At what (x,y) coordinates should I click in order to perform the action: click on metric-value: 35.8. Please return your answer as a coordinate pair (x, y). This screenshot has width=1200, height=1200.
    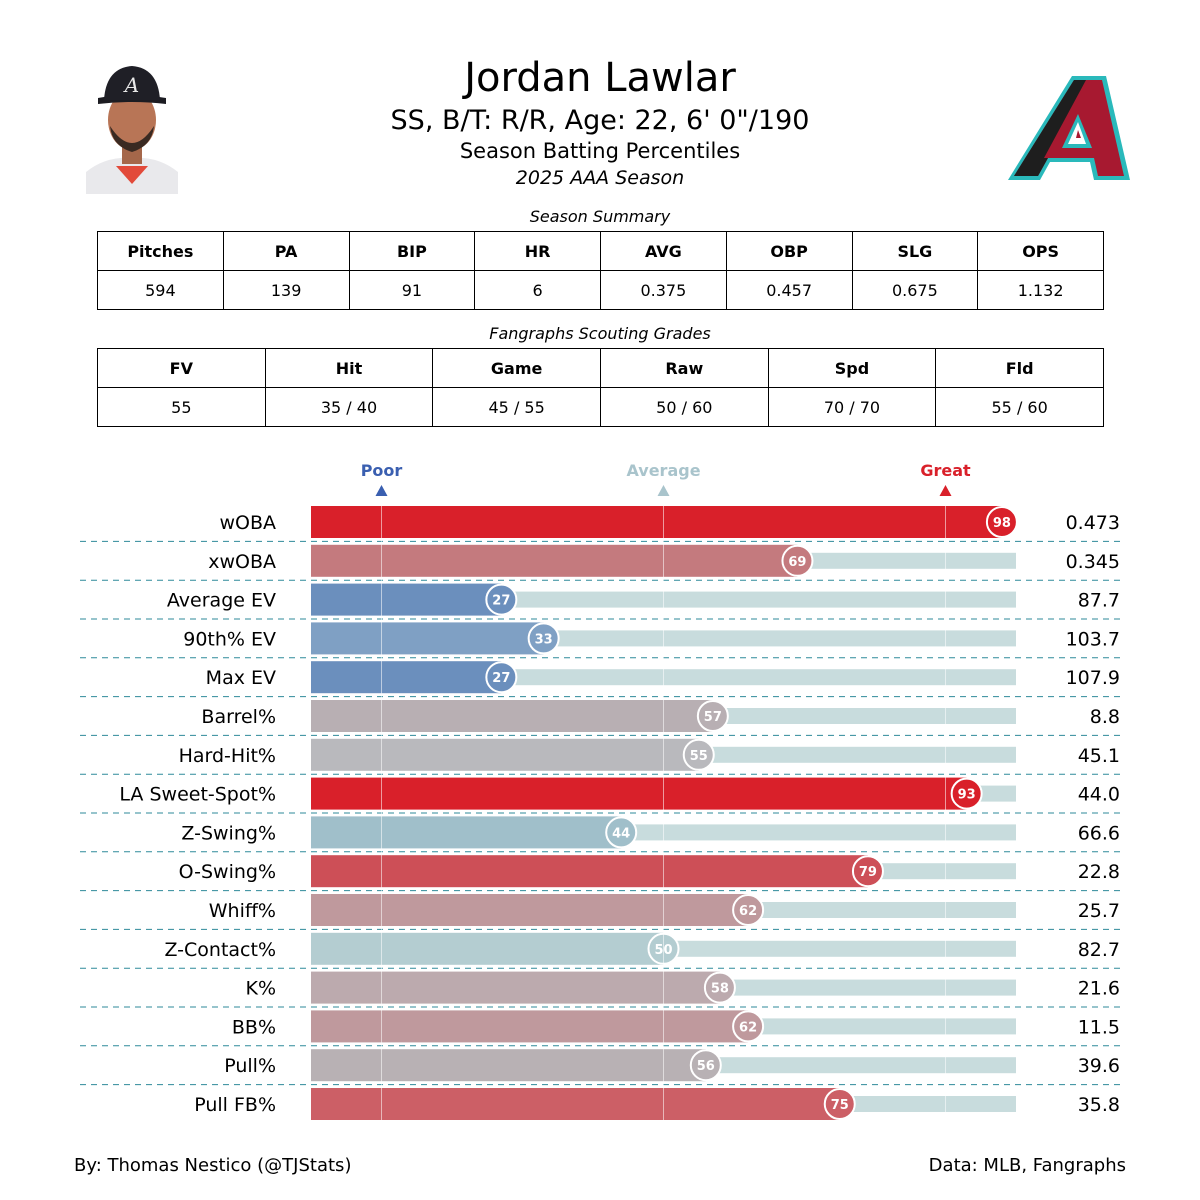
    Looking at the image, I should click on (1099, 1105).